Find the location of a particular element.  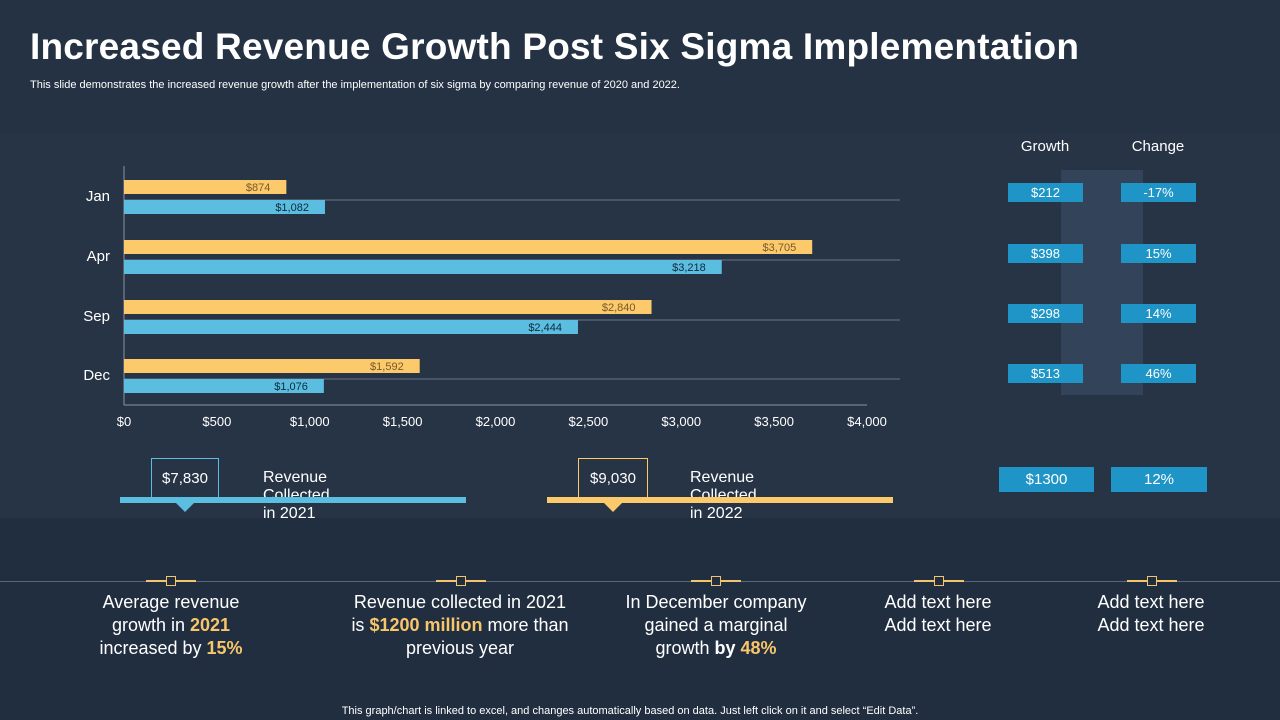

note-highlight: 48% is located at coordinates (758, 648).